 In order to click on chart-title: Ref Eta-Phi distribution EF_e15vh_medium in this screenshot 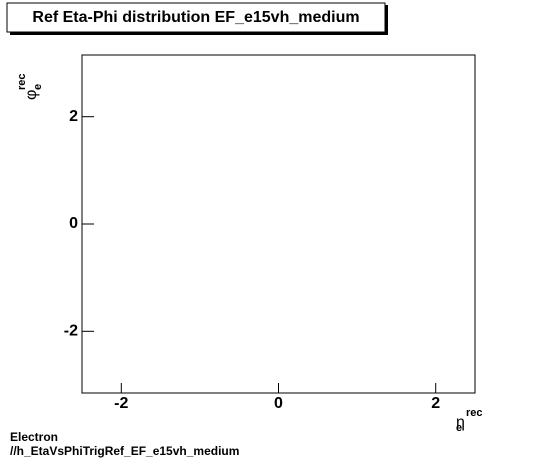, I will do `click(195, 17)`.